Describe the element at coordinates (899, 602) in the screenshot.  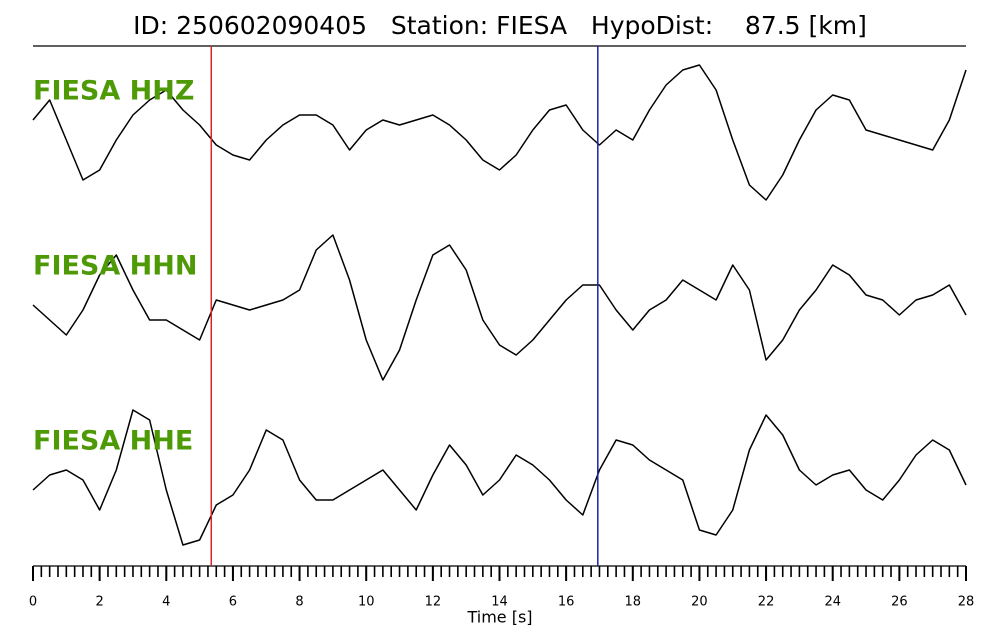
I see `x-tick-label: 26` at that location.